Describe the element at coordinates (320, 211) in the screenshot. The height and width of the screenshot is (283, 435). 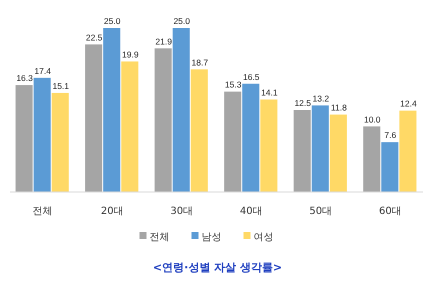
I see `x-tick-label: 50대` at that location.